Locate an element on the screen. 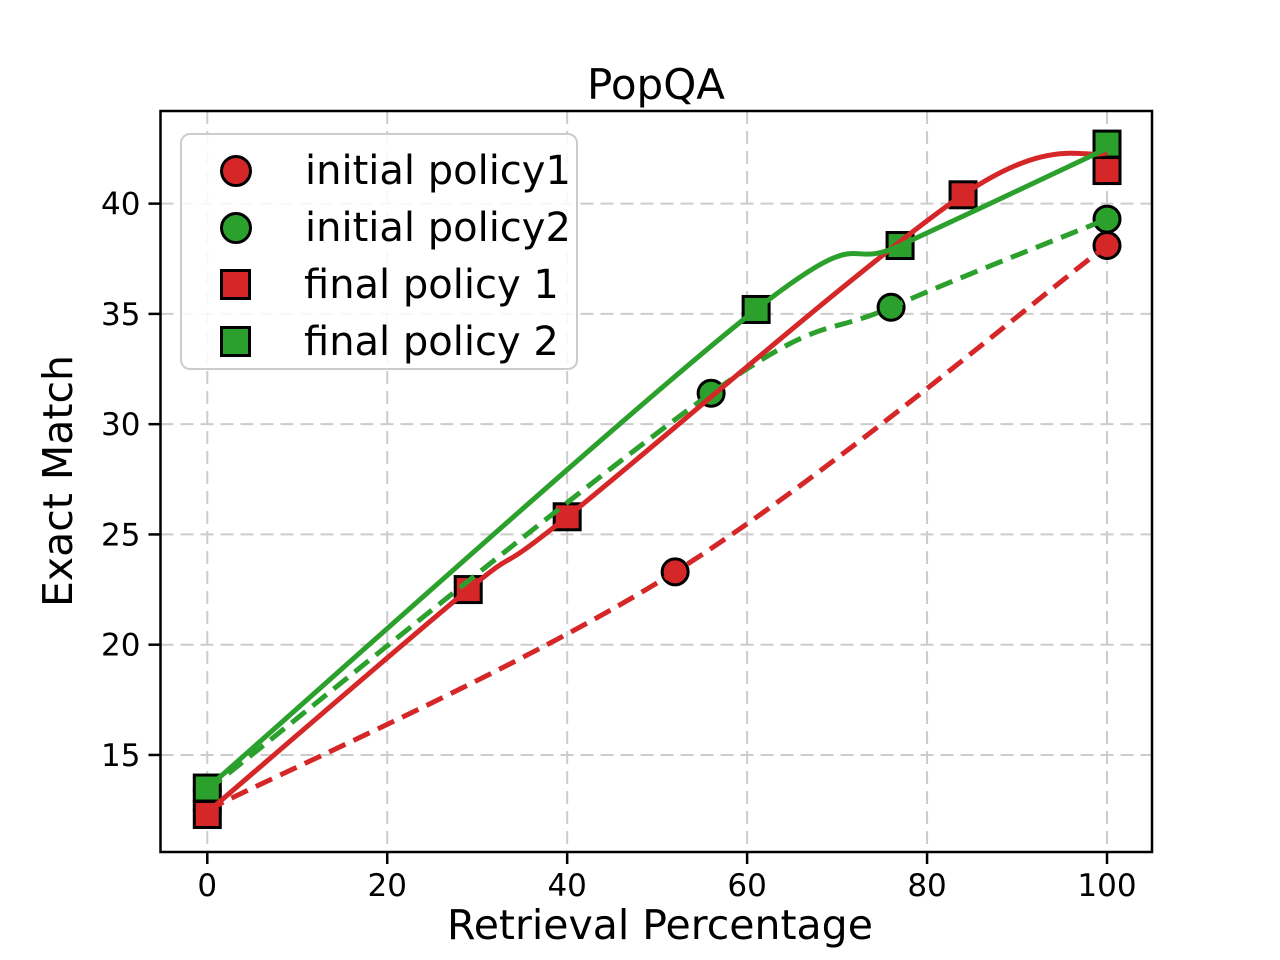 The image size is (1280, 960). y-tick-label: 25 is located at coordinates (120, 535).